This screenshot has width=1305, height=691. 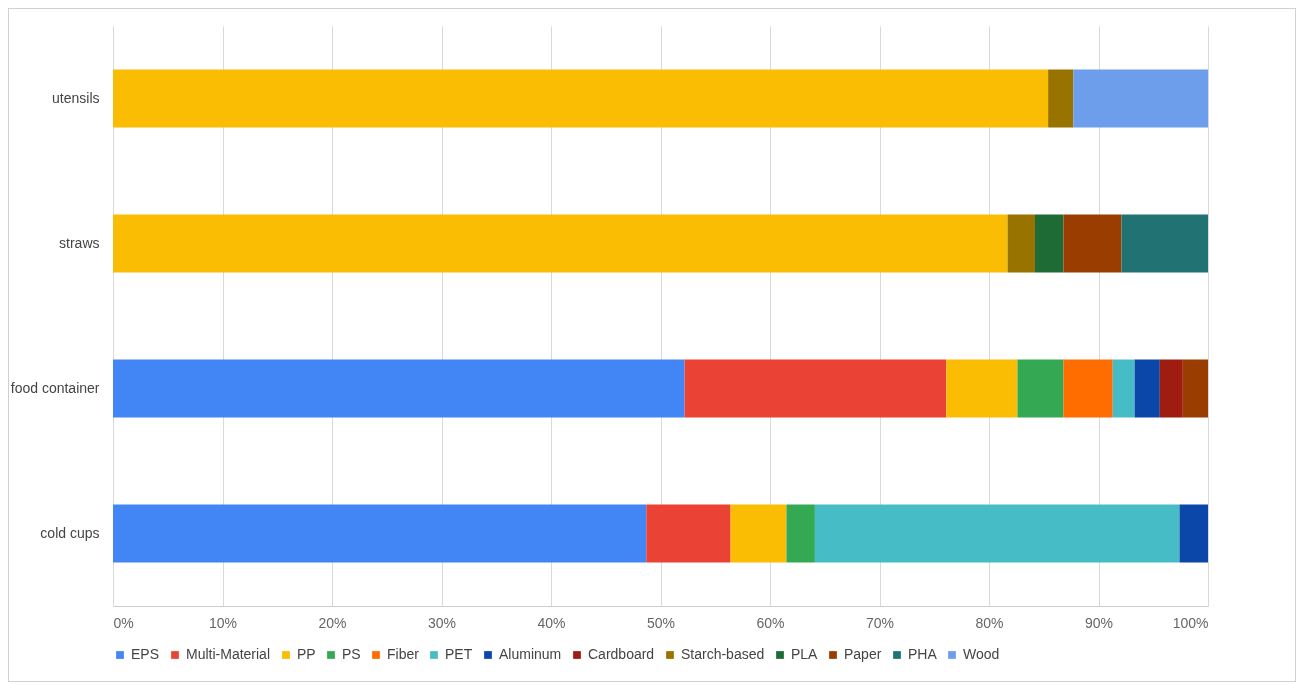 I want to click on y-tick-label: straws, so click(x=79, y=242).